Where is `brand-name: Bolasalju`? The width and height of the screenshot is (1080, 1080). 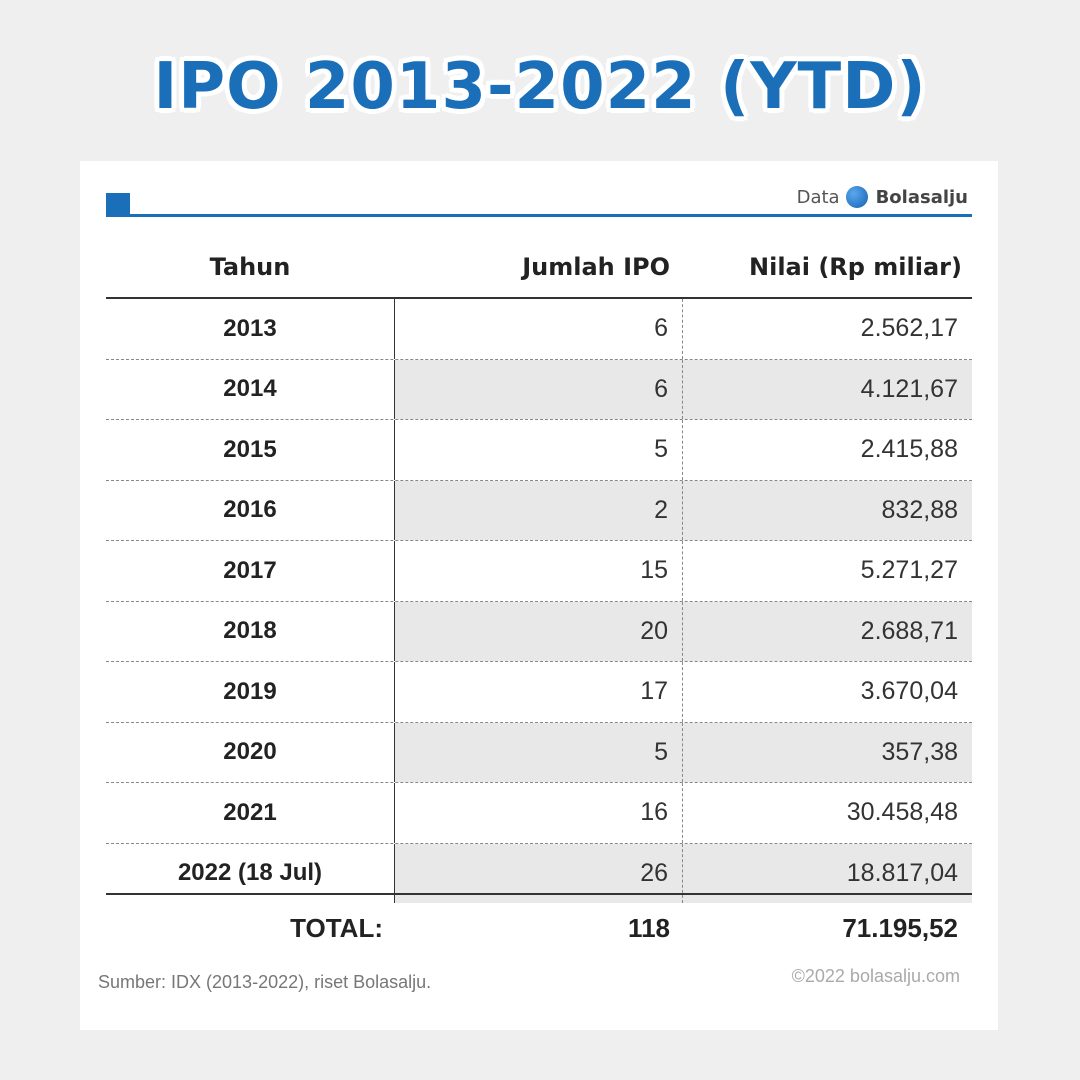 brand-name: Bolasalju is located at coordinates (921, 197).